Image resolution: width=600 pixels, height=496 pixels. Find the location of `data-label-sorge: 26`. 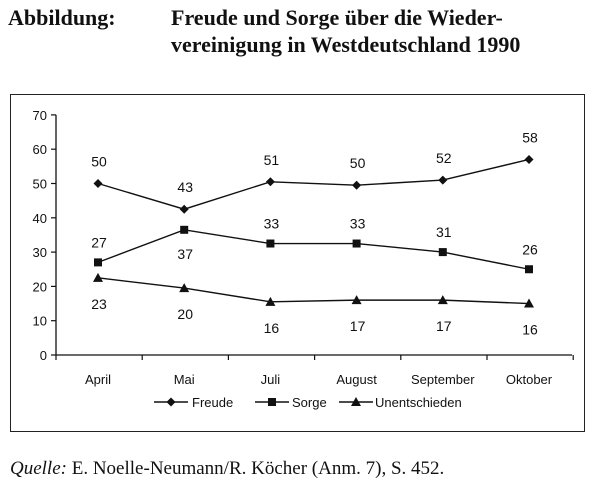

data-label-sorge: 26 is located at coordinates (530, 249).